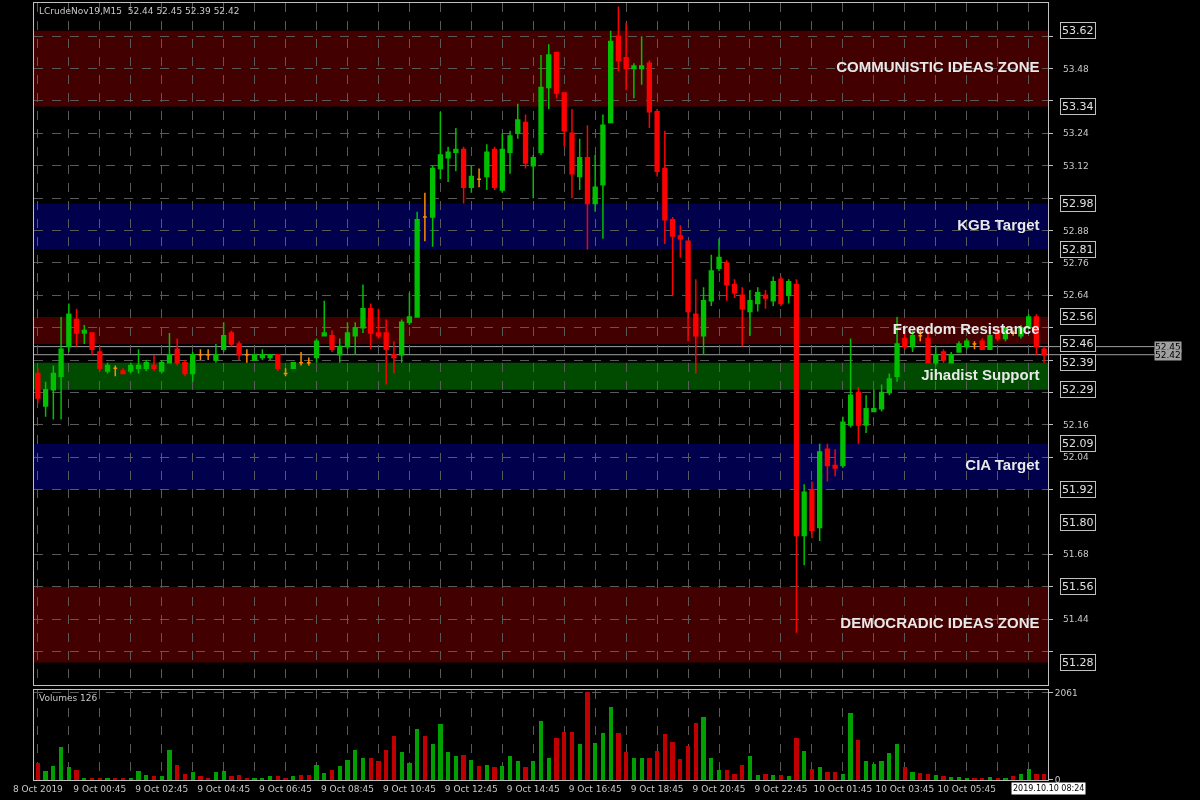 The width and height of the screenshot is (1200, 800). Describe the element at coordinates (1076, 457) in the screenshot. I see `y-tick-label: 52.04` at that location.